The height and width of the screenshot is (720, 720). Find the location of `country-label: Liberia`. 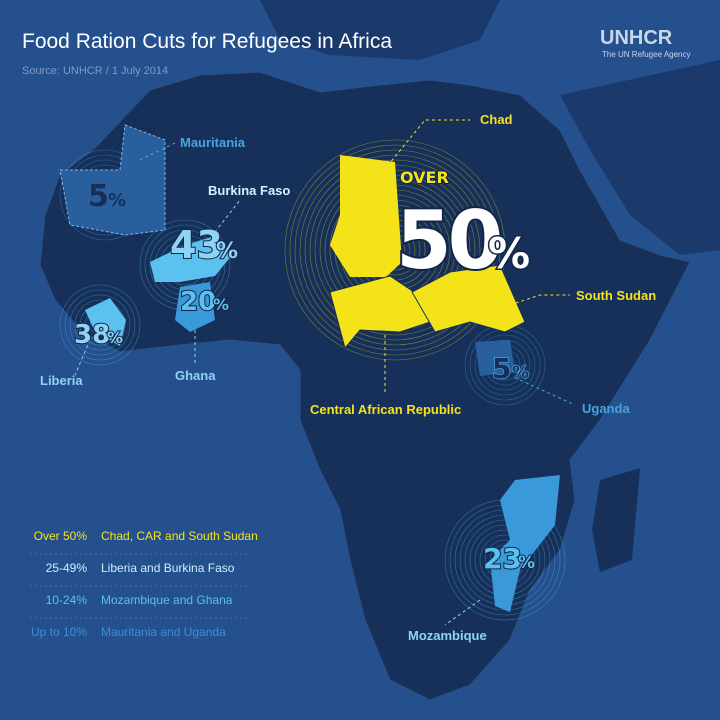

country-label: Liberia is located at coordinates (61, 380).